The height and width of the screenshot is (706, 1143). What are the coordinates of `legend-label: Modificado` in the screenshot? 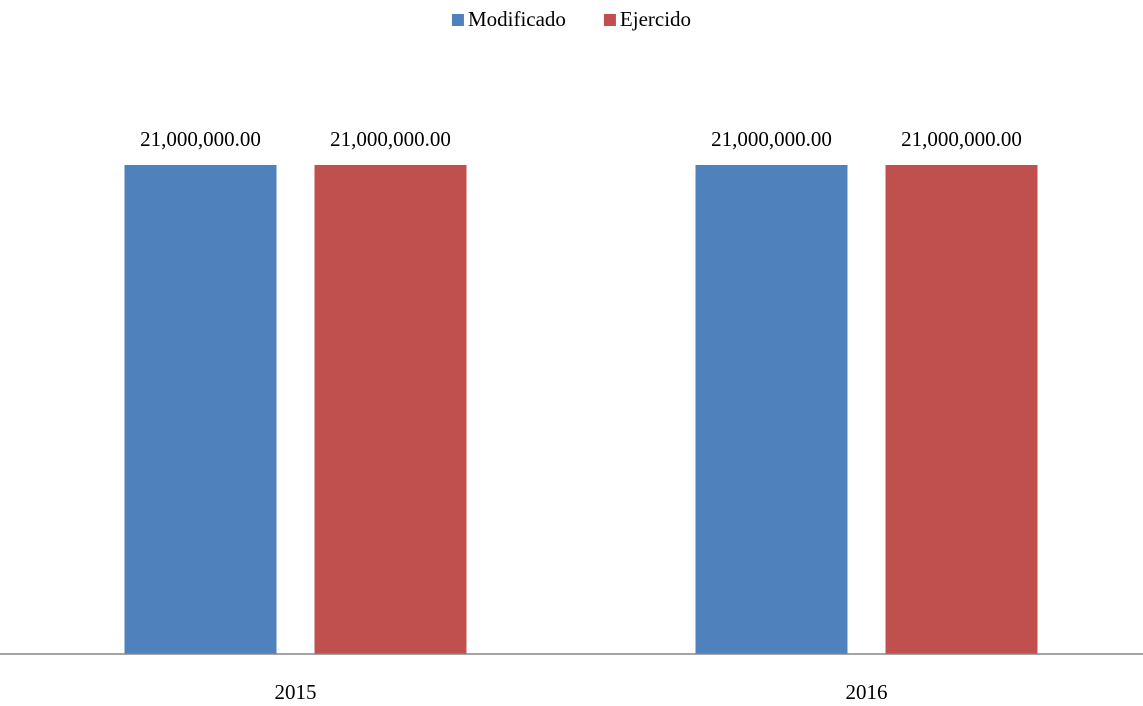 It's located at (517, 19).